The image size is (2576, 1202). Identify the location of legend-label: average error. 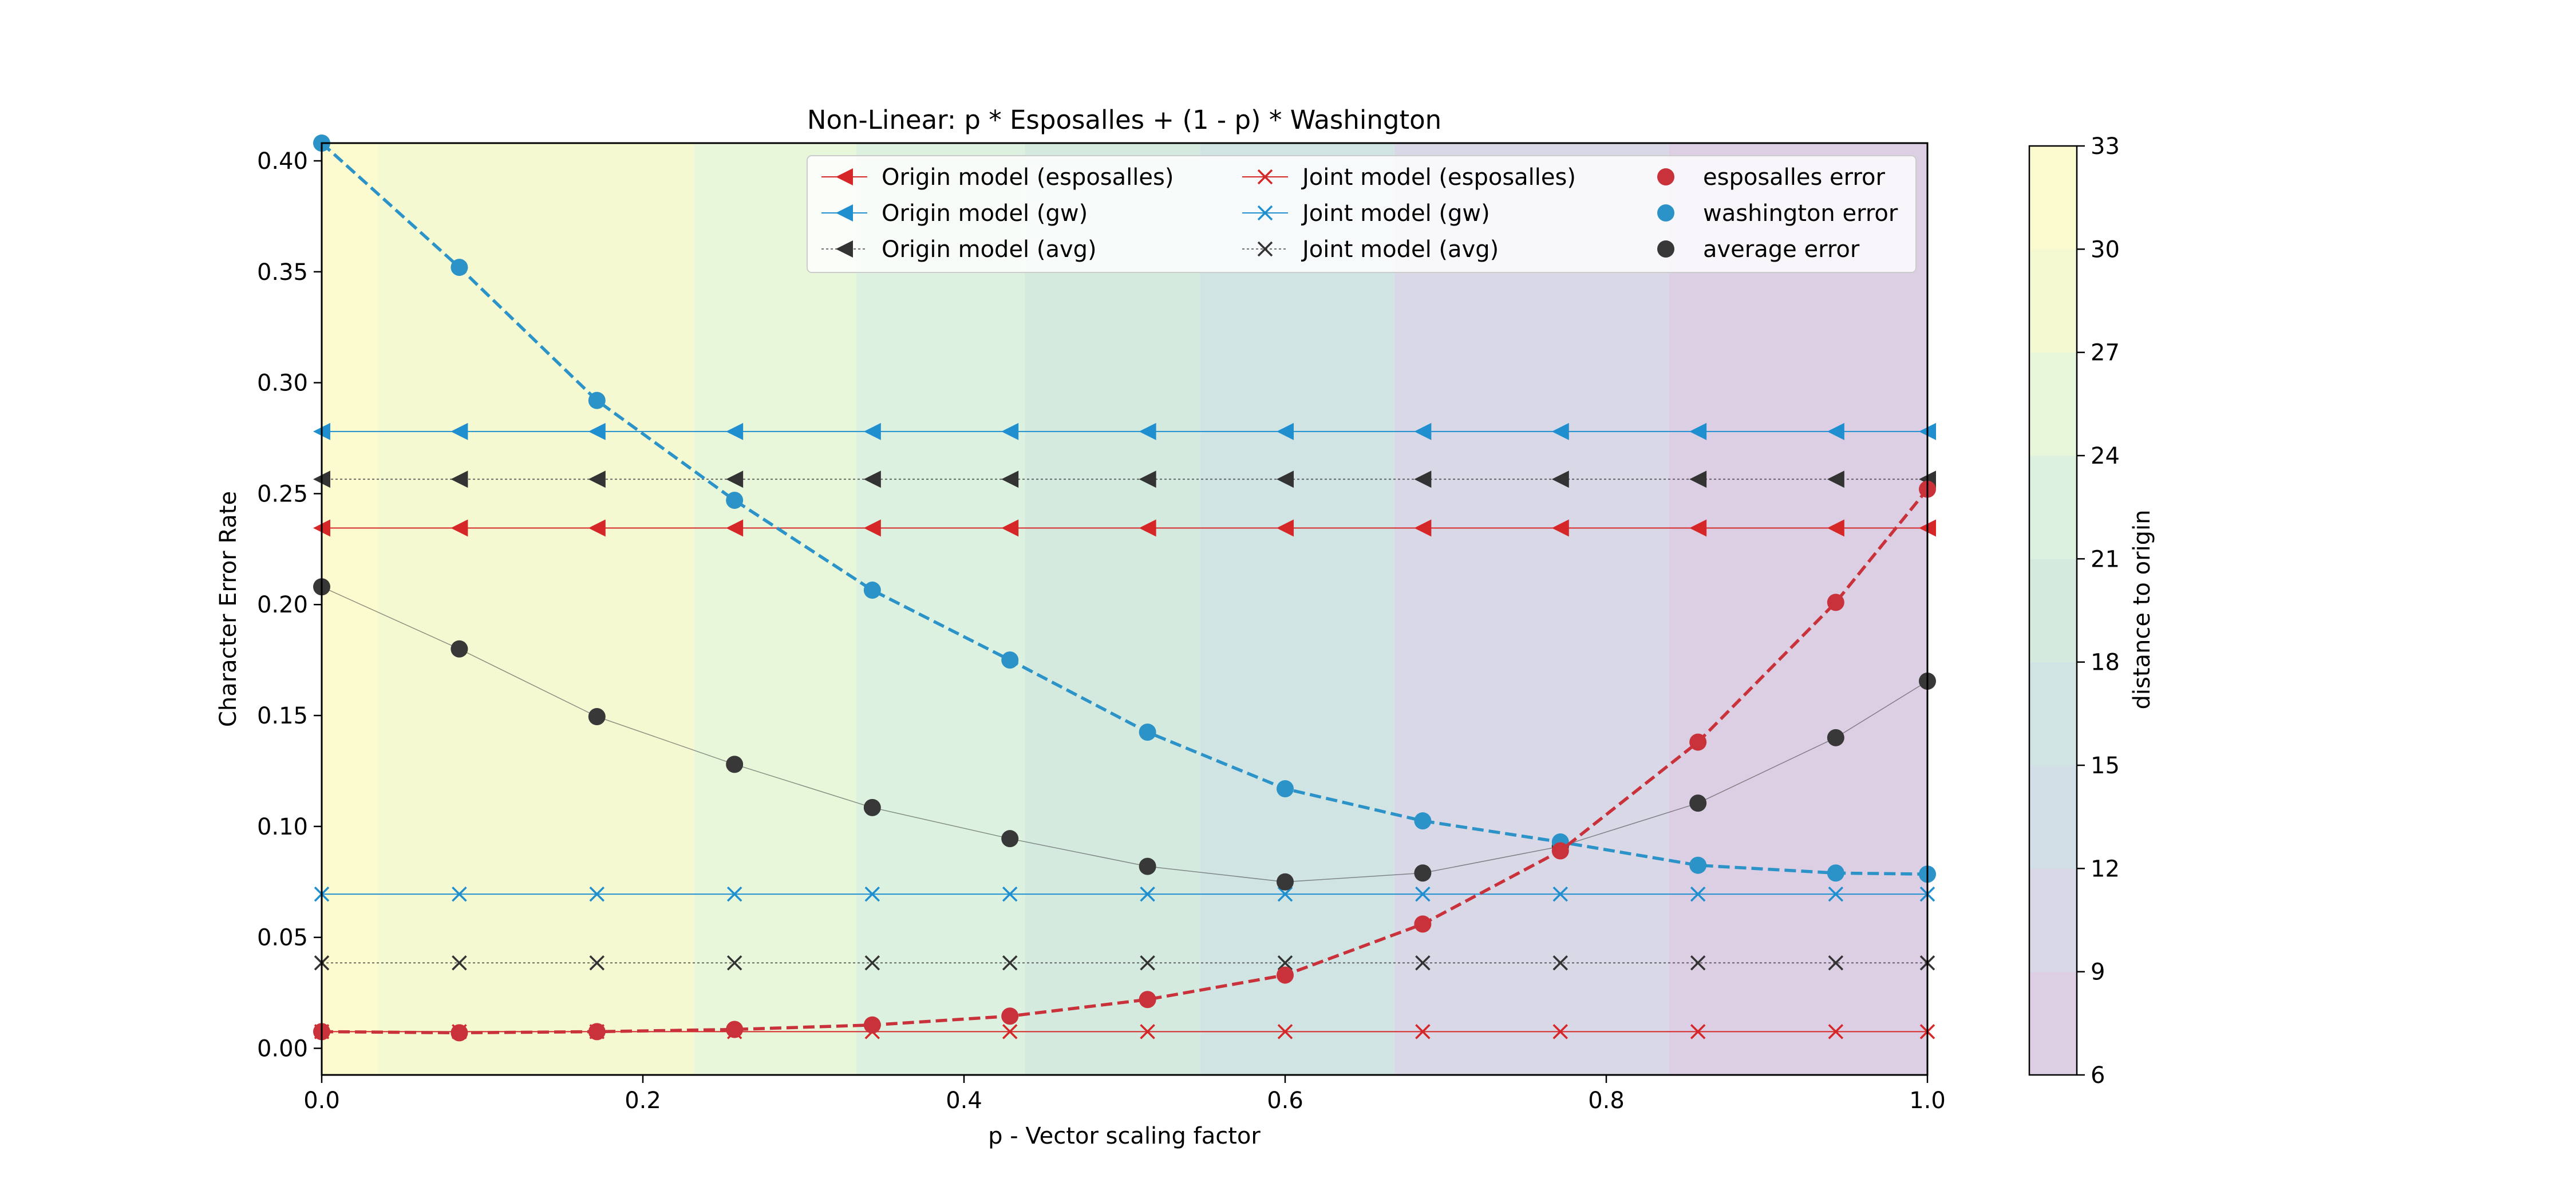
(1781, 250).